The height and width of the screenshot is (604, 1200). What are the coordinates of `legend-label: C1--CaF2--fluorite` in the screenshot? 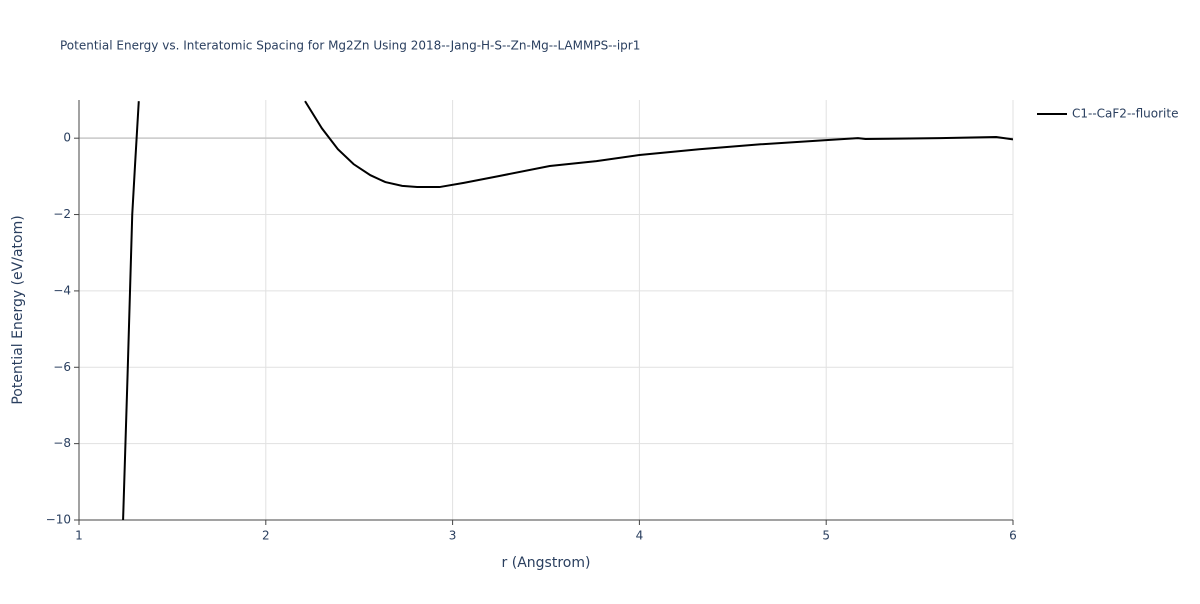 It's located at (1125, 114).